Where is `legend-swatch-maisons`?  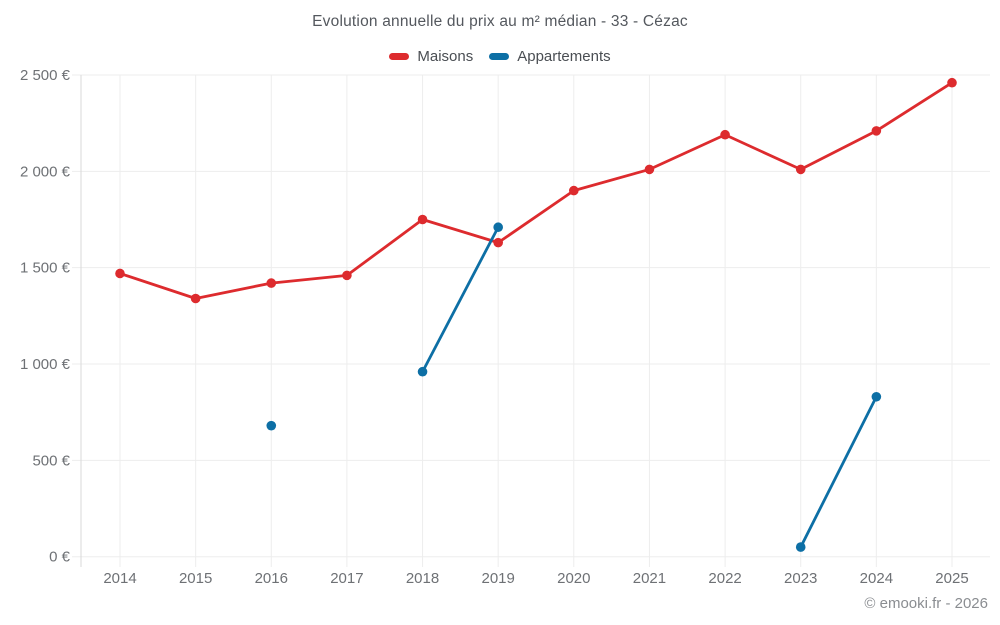
legend-swatch-maisons is located at coordinates (399, 56).